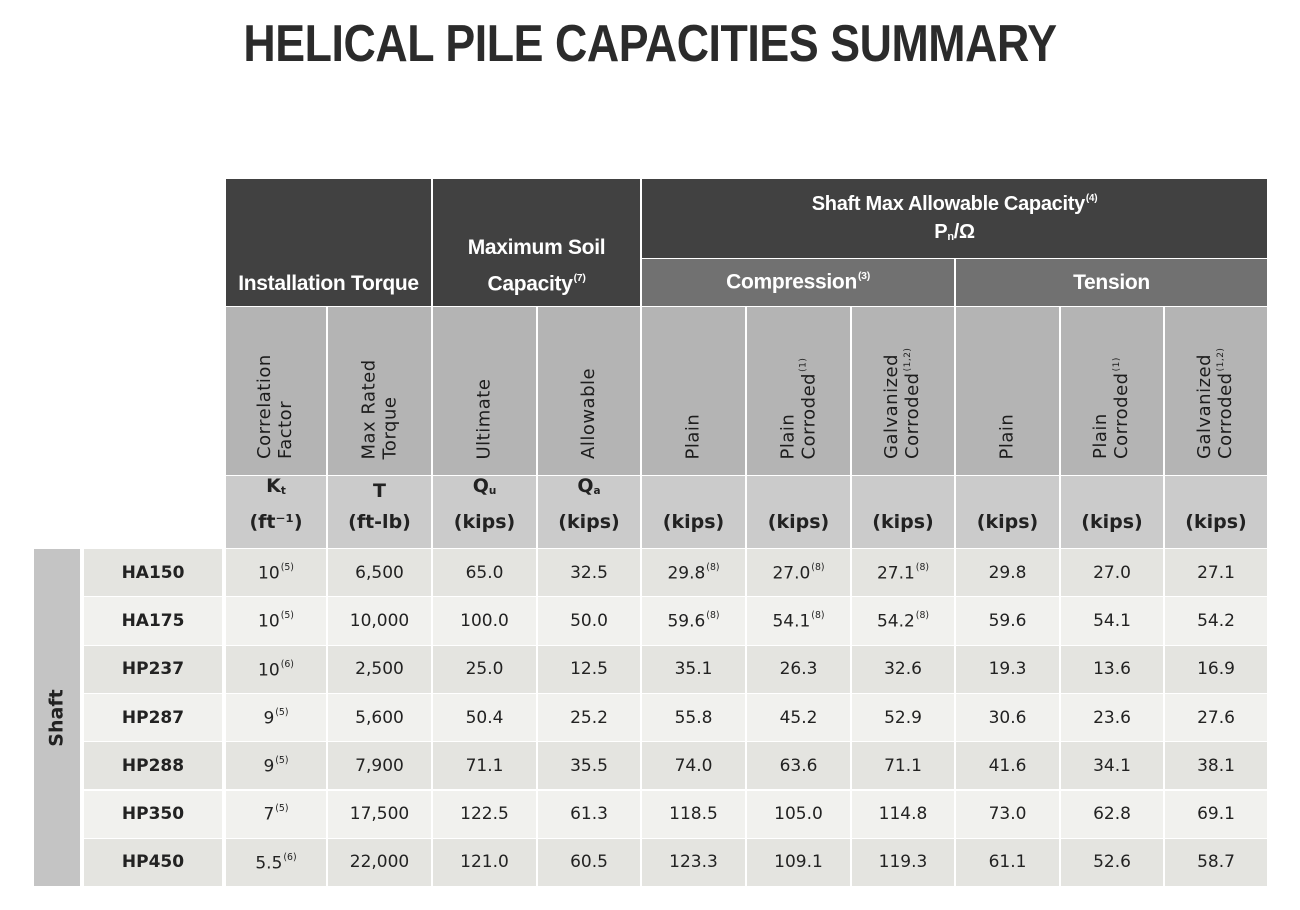  Describe the element at coordinates (791, 573) in the screenshot. I see `cell-value-text: 27.0` at that location.